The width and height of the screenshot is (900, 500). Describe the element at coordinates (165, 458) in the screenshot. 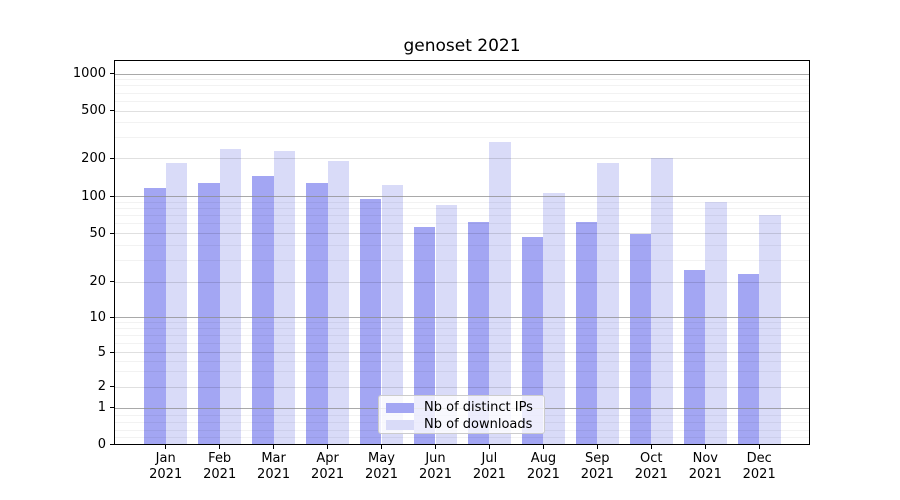

I see `x-tick-month: Jan` at that location.